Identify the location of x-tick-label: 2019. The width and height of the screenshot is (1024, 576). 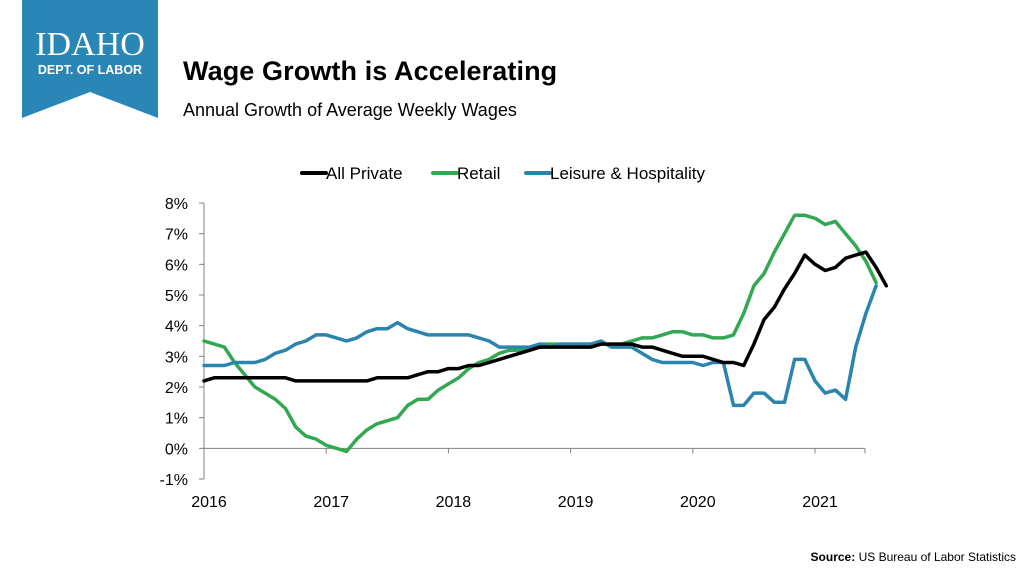
(576, 502).